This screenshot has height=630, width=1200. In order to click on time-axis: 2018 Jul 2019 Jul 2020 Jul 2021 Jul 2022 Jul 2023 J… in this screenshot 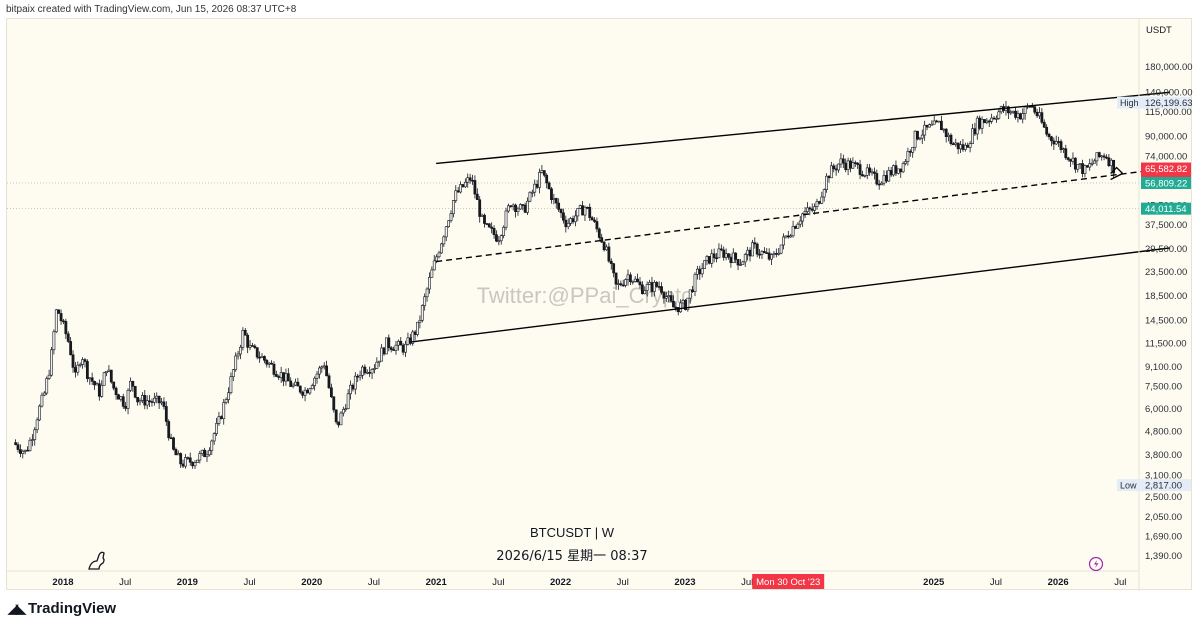, I will do `click(573, 579)`.